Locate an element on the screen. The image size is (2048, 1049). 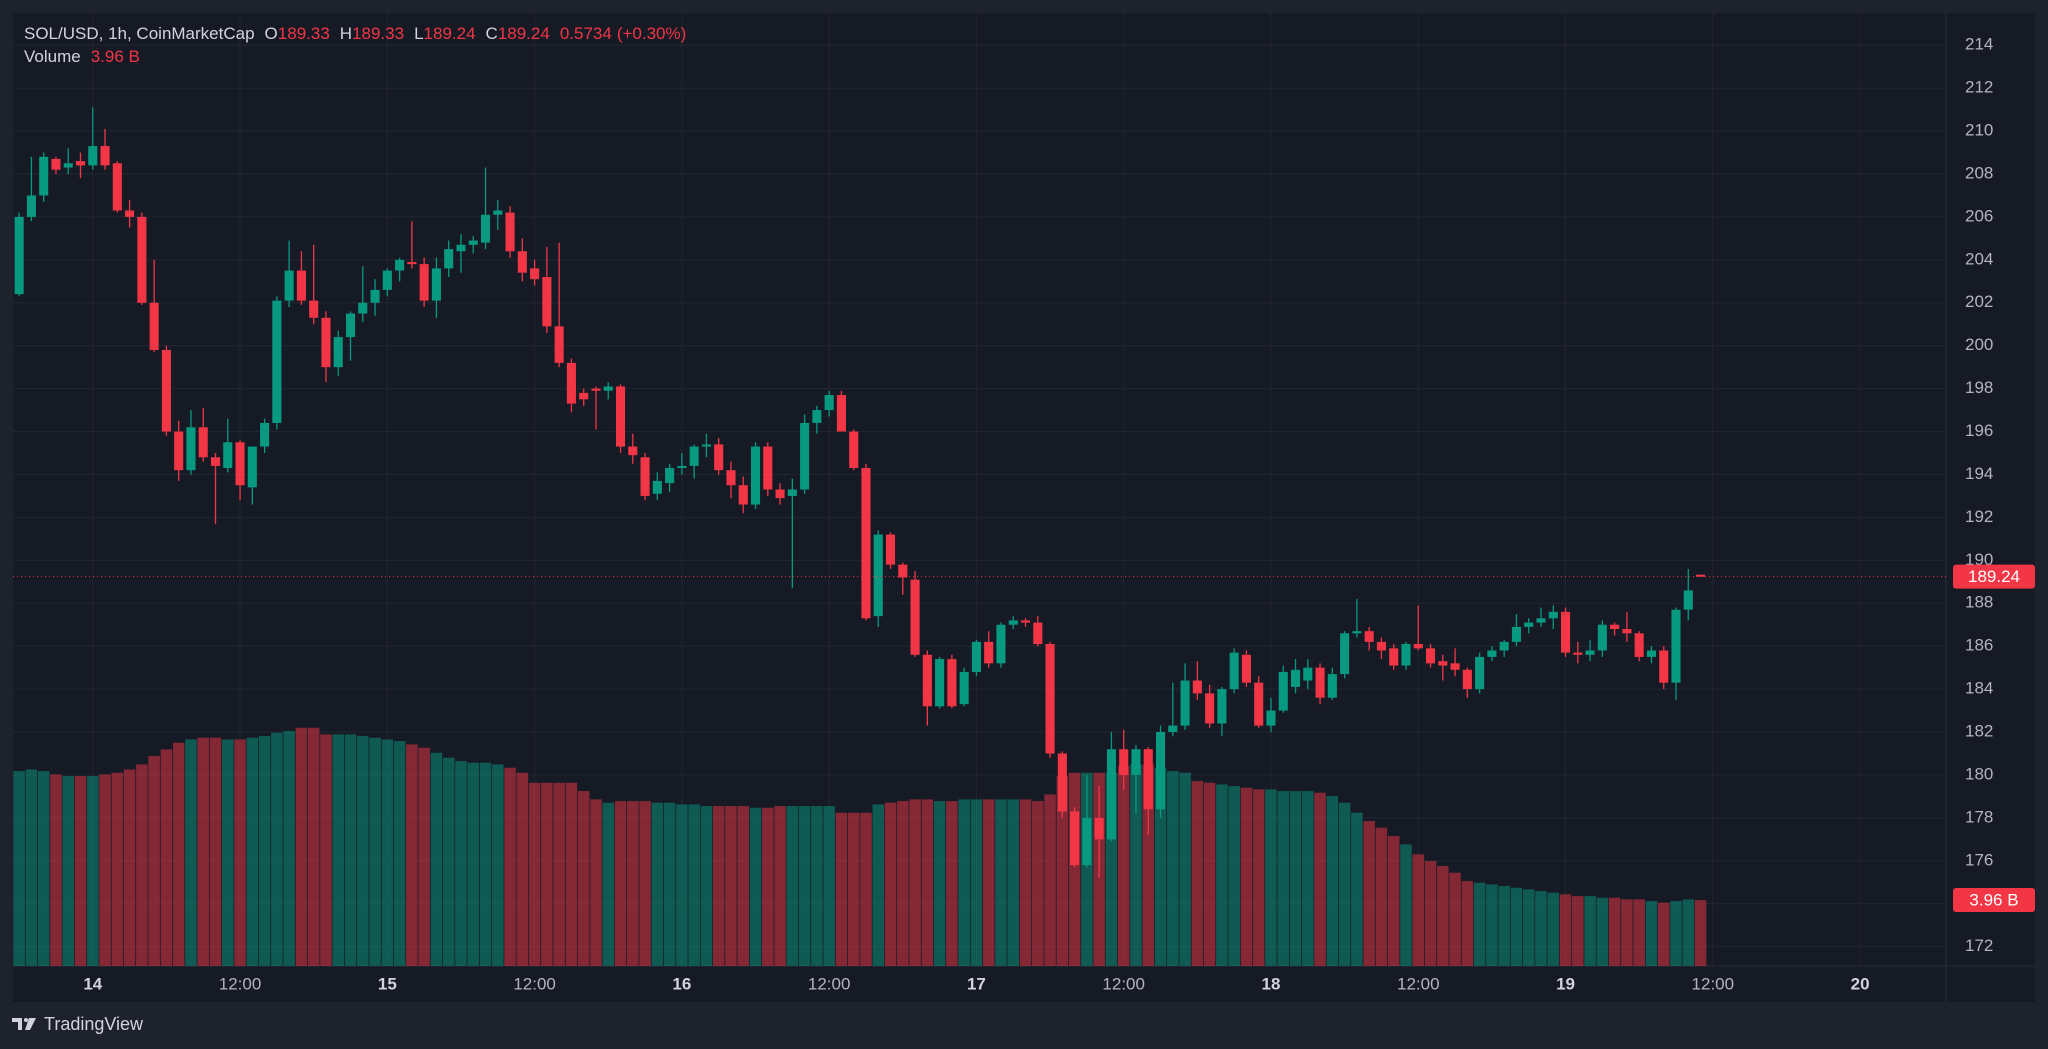
y-tick-label: 214 is located at coordinates (1979, 44).